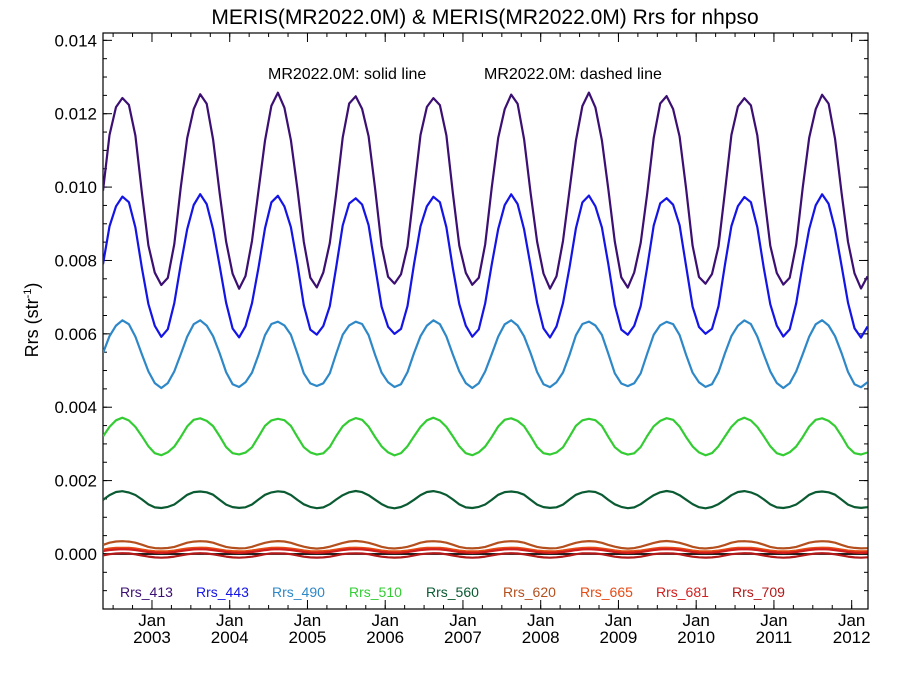 The width and height of the screenshot is (900, 675). What do you see at coordinates (385, 637) in the screenshot?
I see `x-tick-label-year: 2006` at bounding box center [385, 637].